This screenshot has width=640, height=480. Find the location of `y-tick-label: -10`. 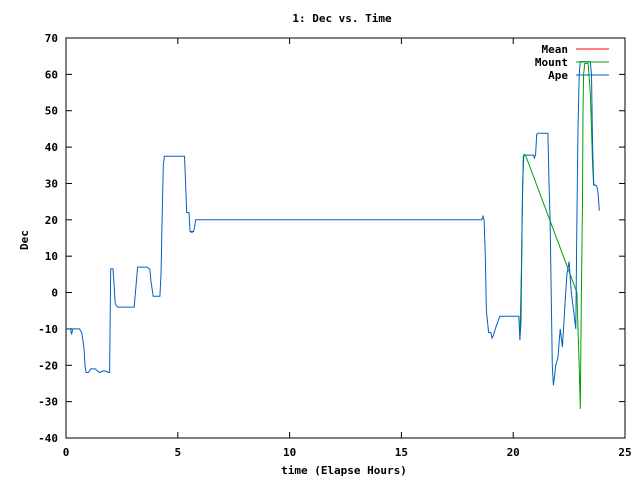

y-tick-label: -10 is located at coordinates (48, 329).